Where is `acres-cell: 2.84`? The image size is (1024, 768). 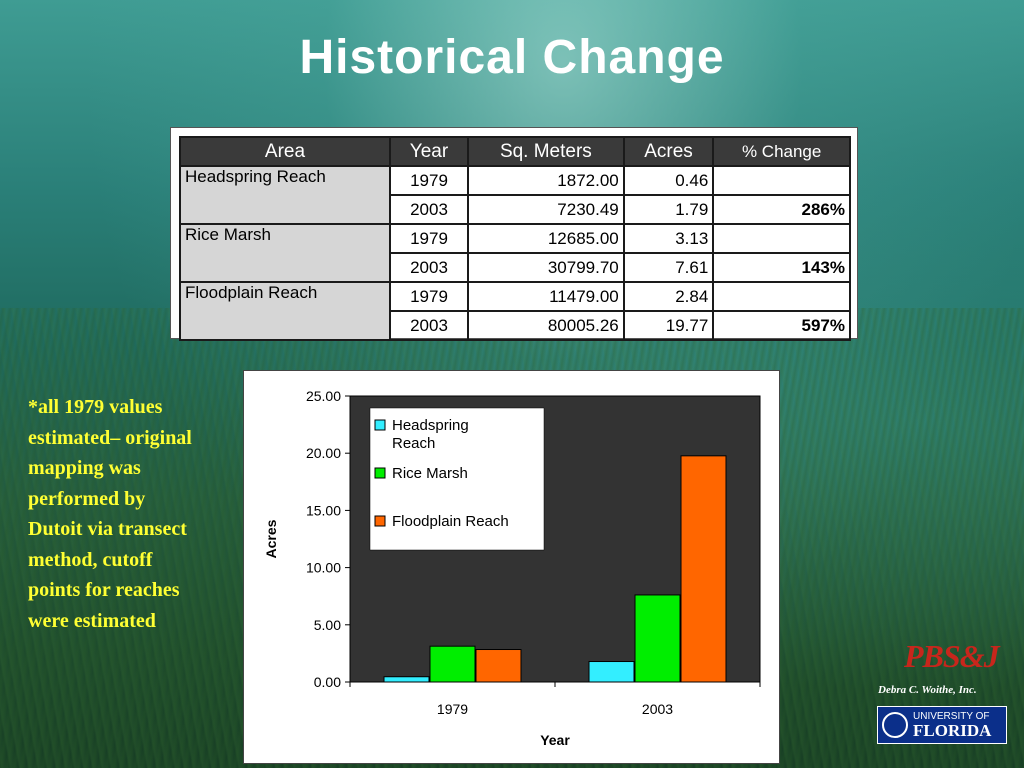
acres-cell: 2.84 is located at coordinates (668, 296).